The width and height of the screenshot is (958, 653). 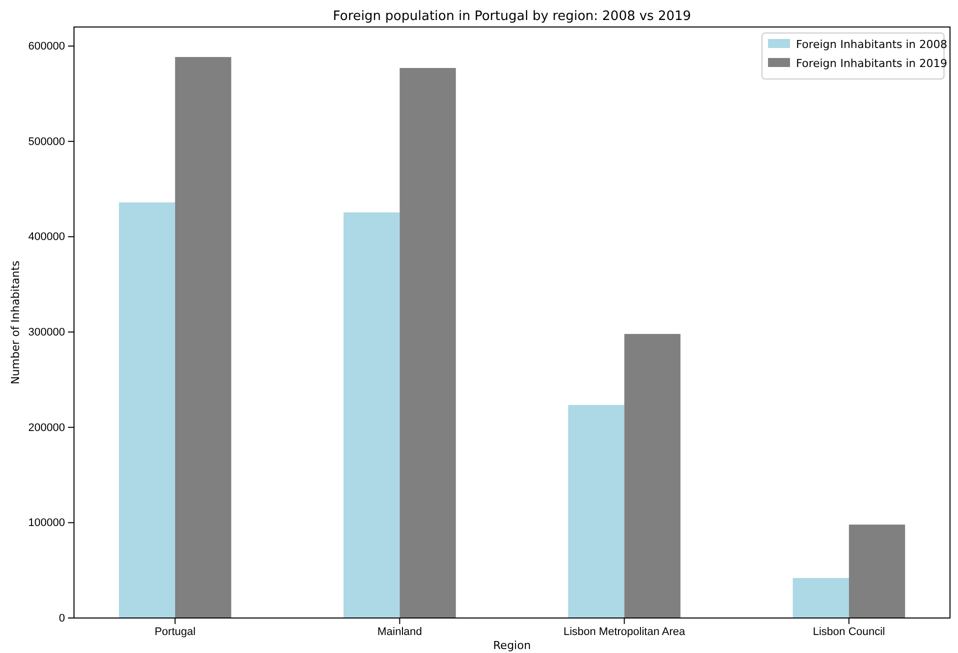 I want to click on y-tick-label: 100000, so click(x=46, y=523).